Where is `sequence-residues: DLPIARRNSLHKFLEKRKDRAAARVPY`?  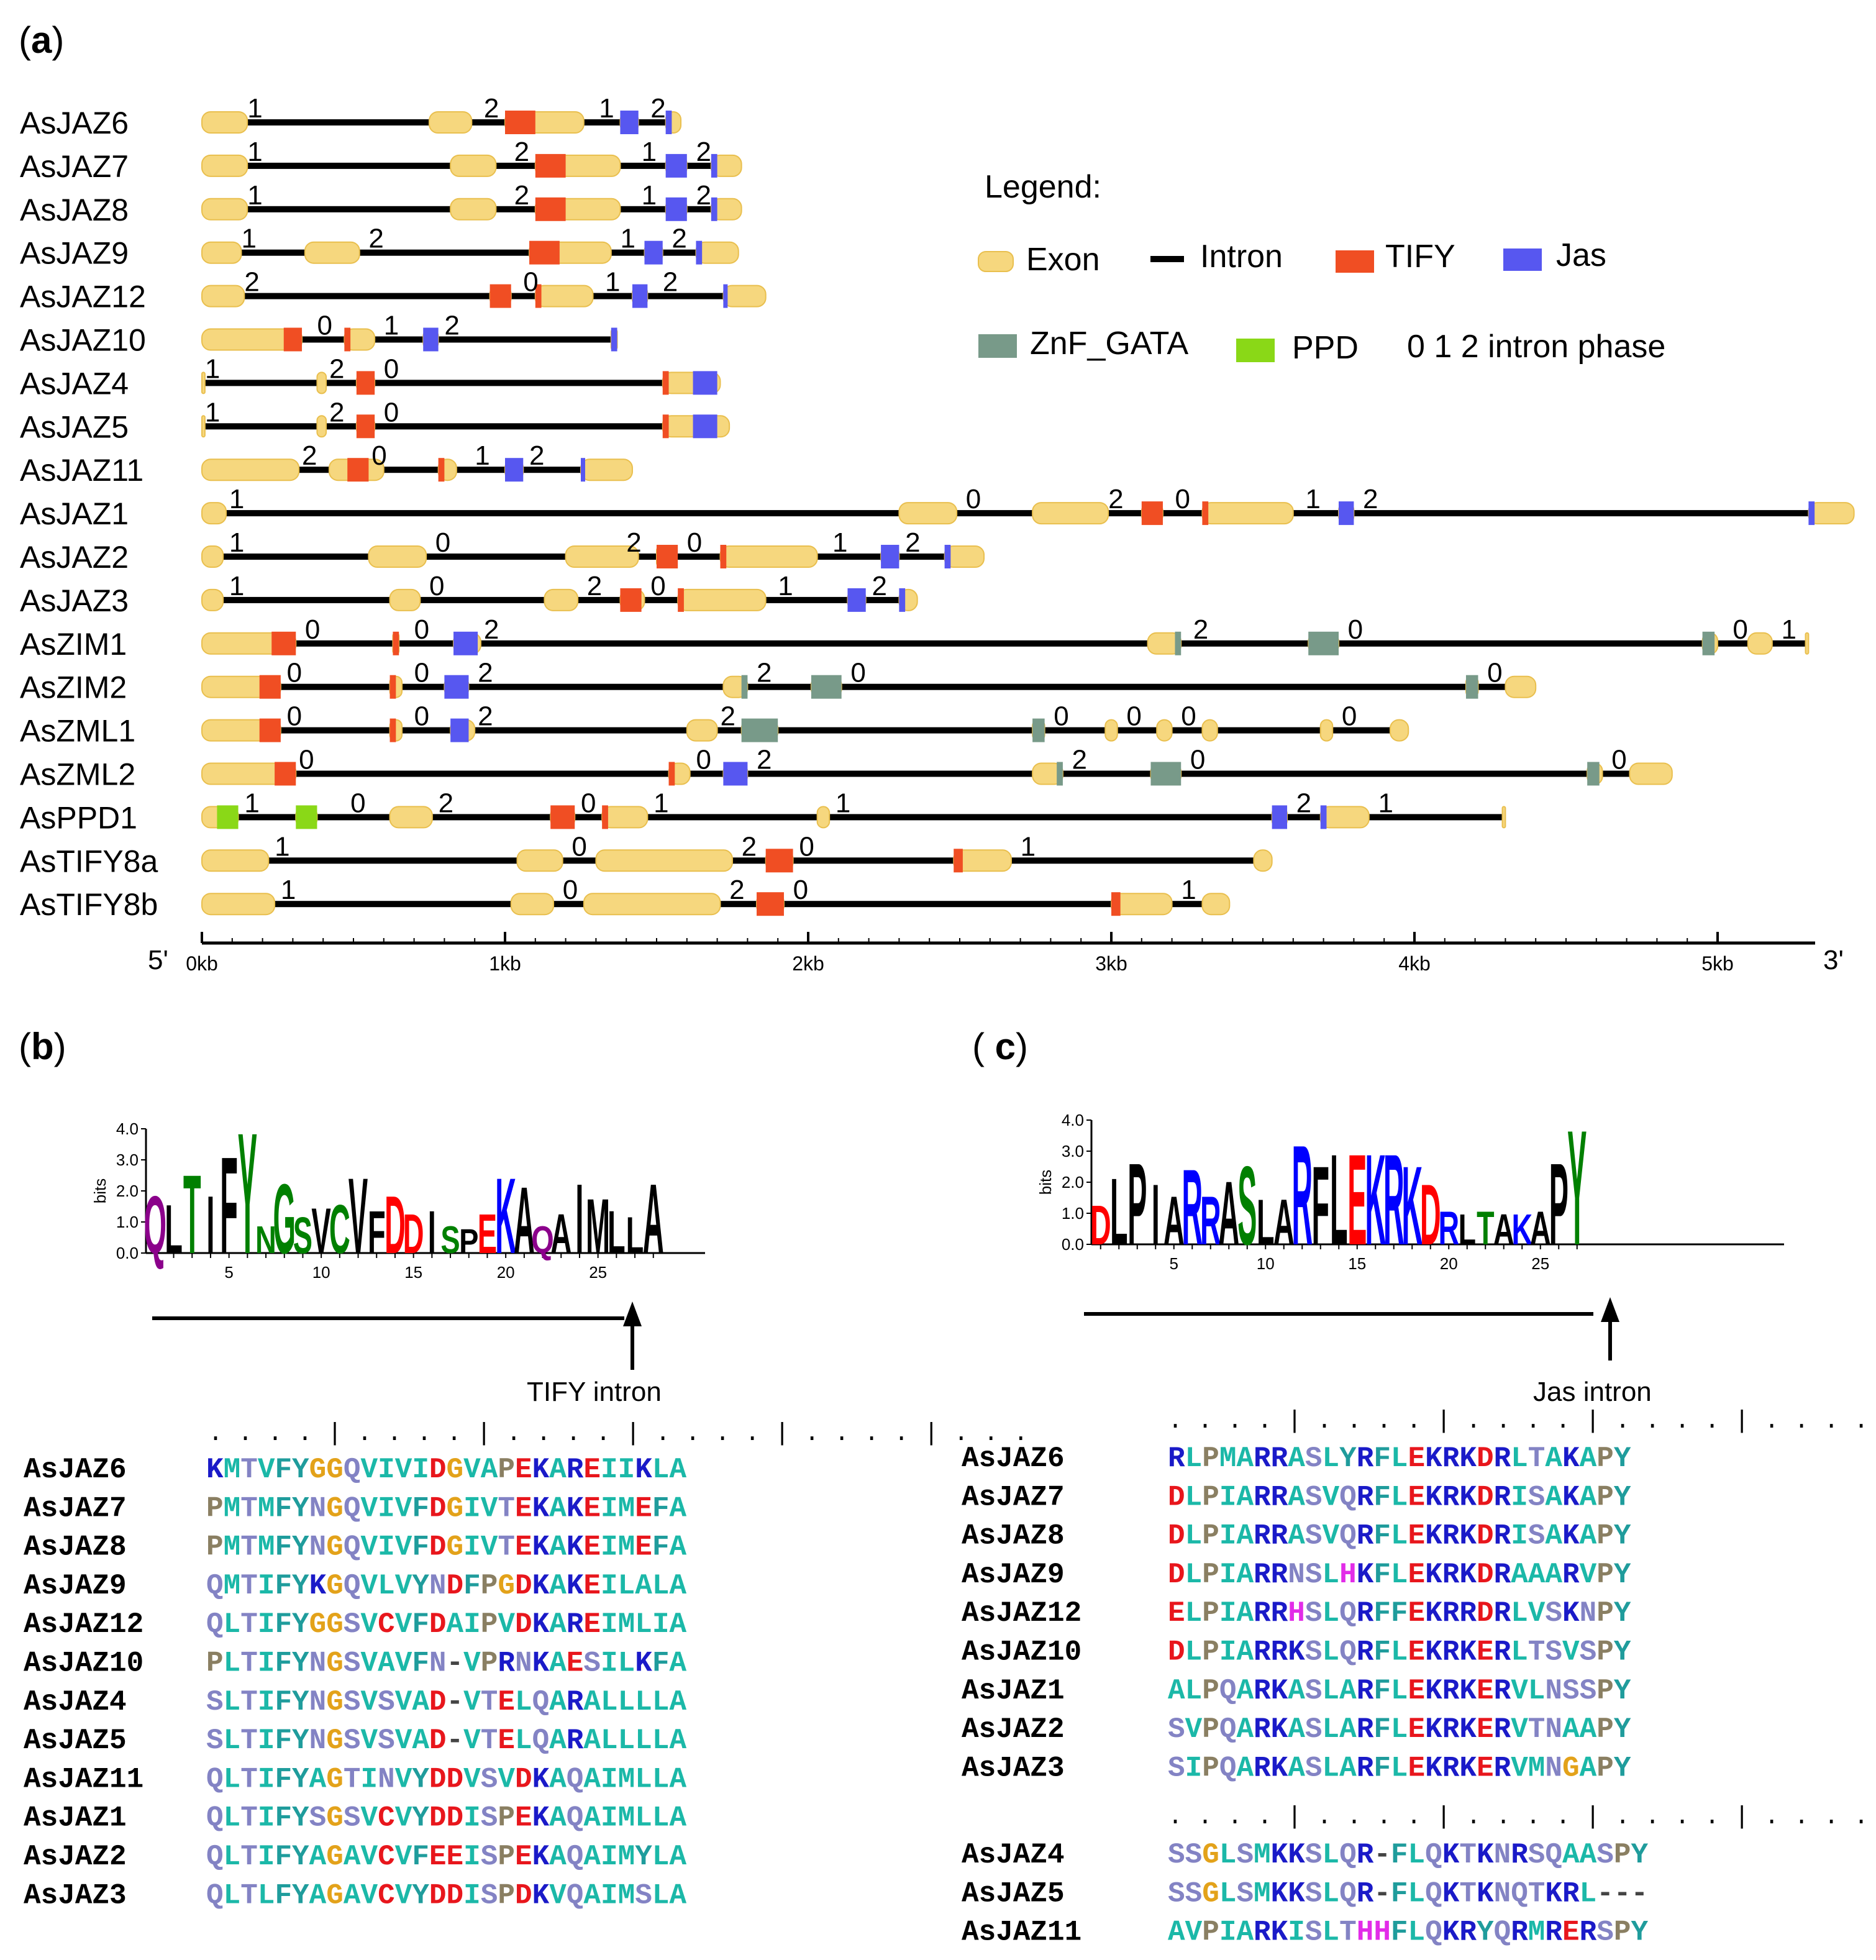 sequence-residues: DLPIARRNSLHKFLEKRKDRAAARVPY is located at coordinates (1399, 1575).